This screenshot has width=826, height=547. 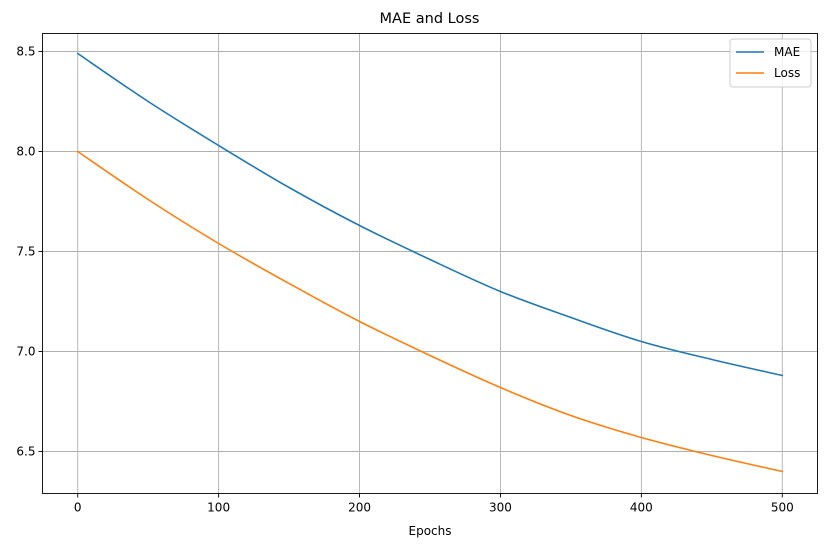 What do you see at coordinates (787, 52) in the screenshot?
I see `legend-label-mae: MAE` at bounding box center [787, 52].